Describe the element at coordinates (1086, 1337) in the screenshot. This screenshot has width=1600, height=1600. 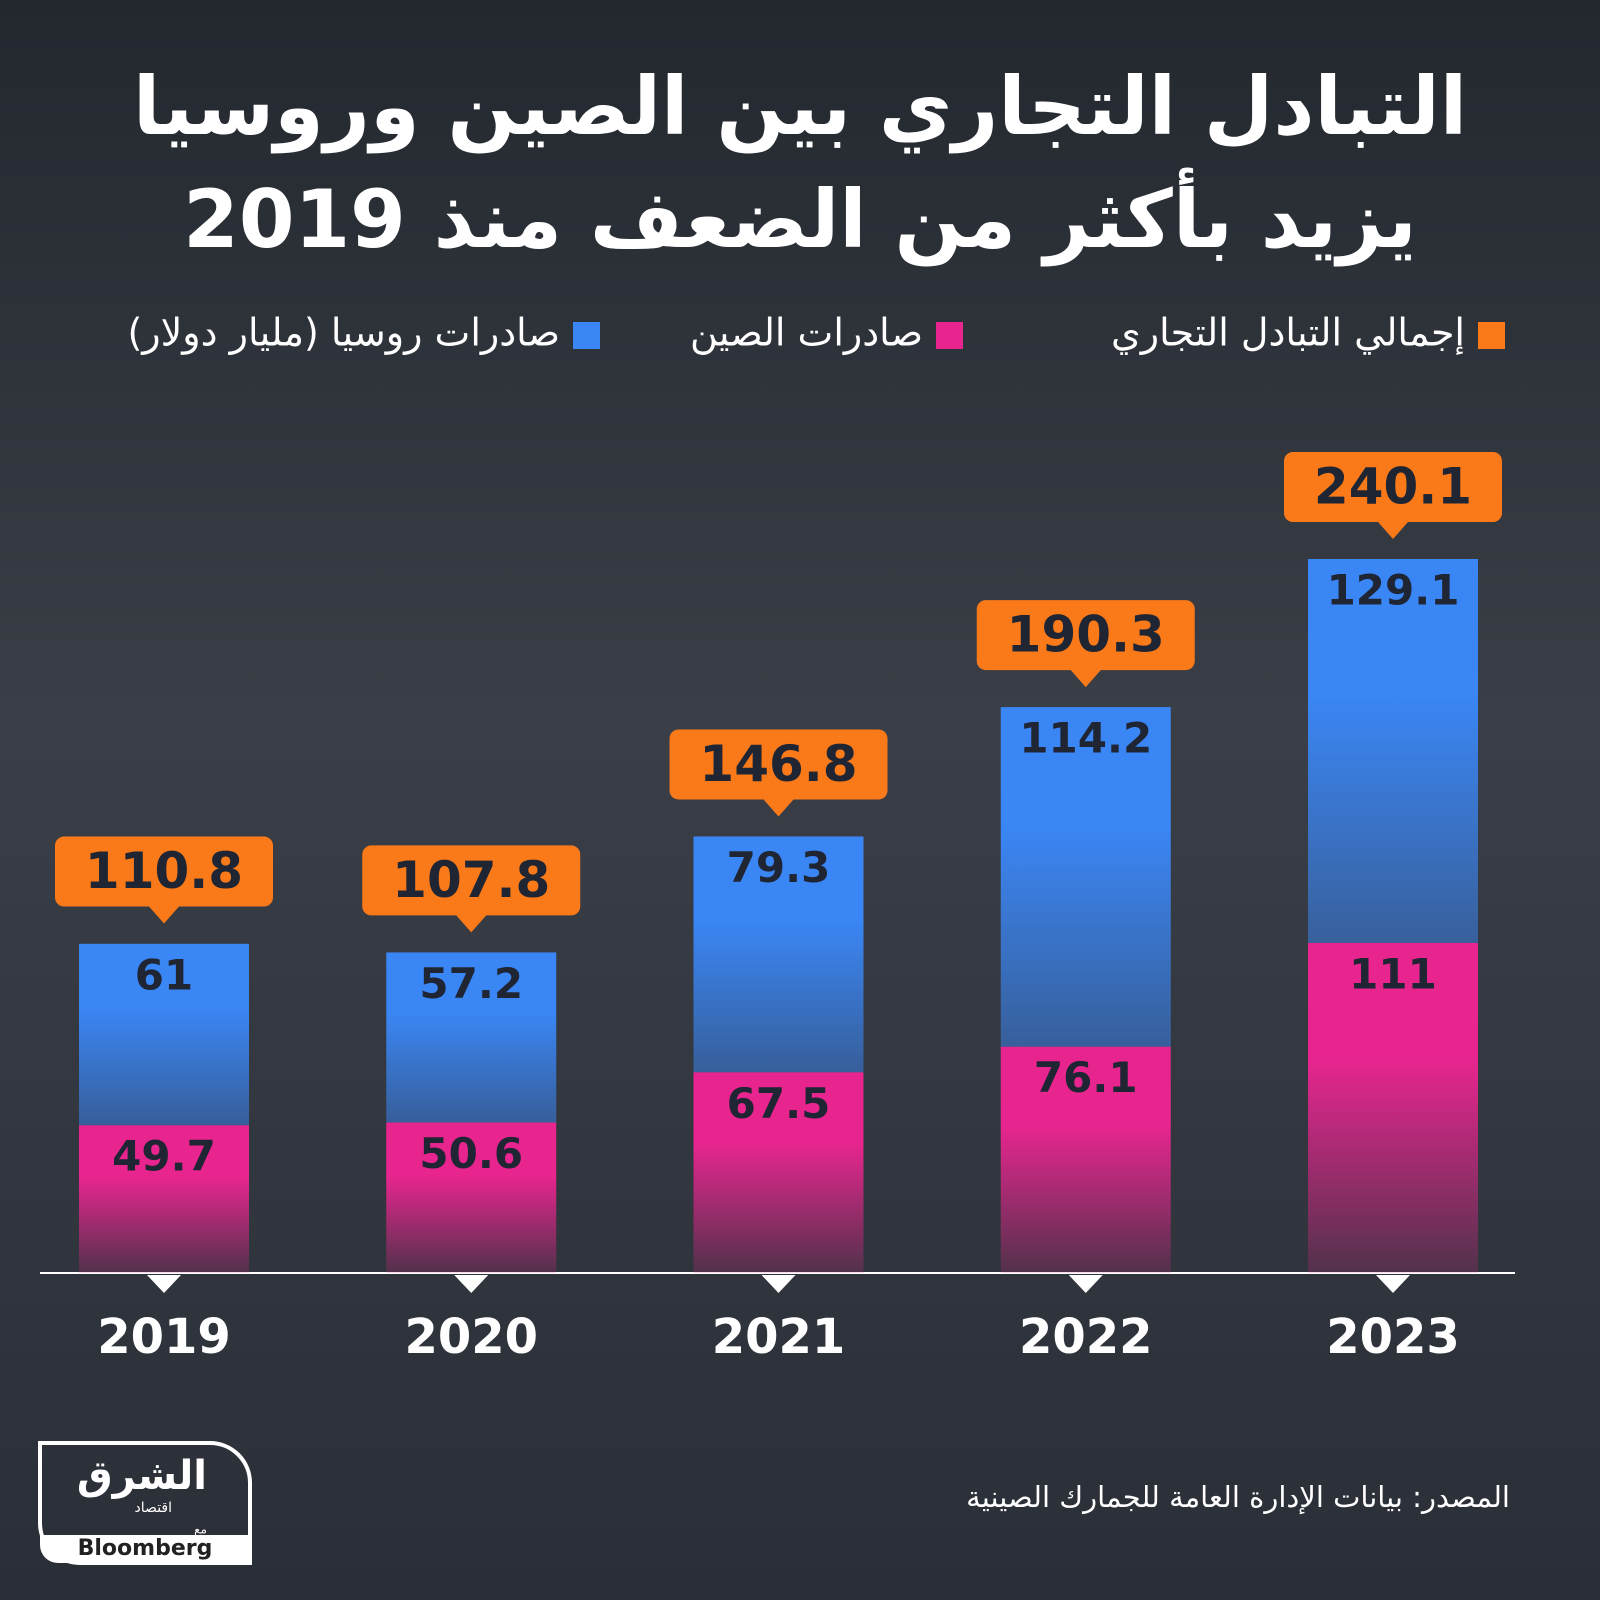
I see `x-tick-label: 2022` at that location.